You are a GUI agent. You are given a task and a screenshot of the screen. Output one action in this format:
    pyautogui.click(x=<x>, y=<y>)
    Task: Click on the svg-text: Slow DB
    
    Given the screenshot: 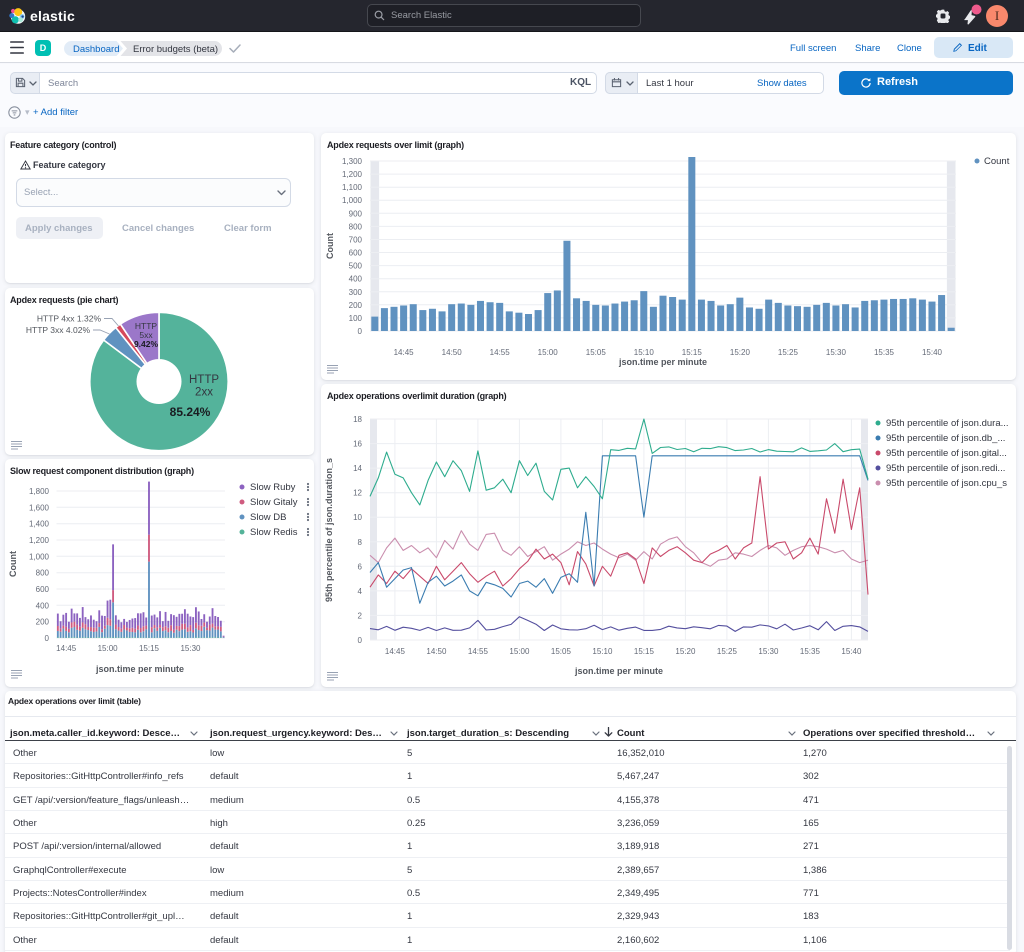 What is the action you would take?
    pyautogui.click(x=268, y=517)
    